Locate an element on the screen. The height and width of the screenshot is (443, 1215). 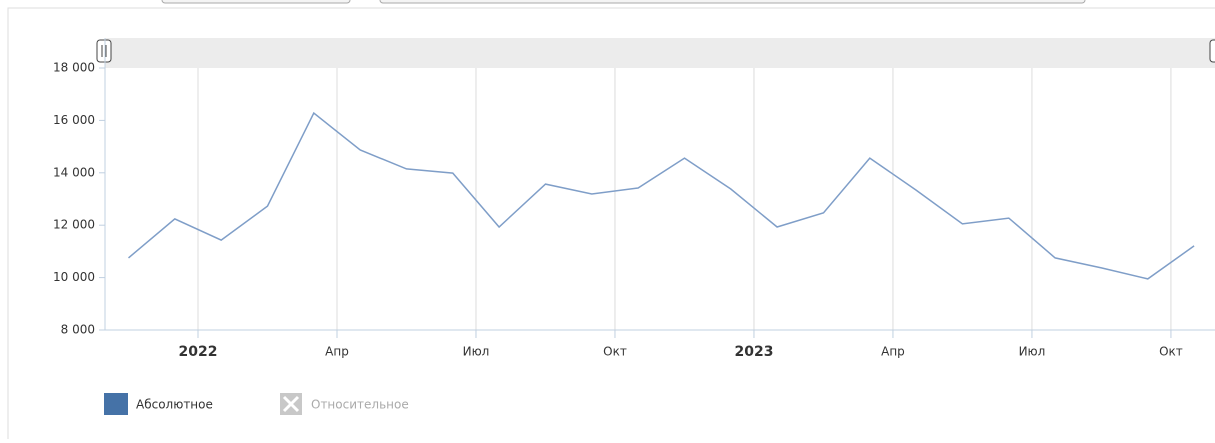
navigator is located at coordinates (660, 53).